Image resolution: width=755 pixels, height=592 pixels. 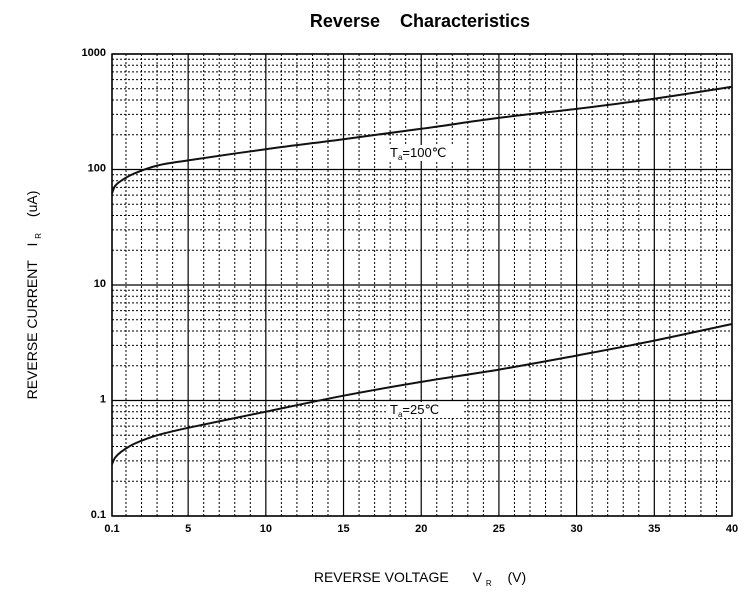 I want to click on x-tick-label: 40, so click(x=732, y=529).